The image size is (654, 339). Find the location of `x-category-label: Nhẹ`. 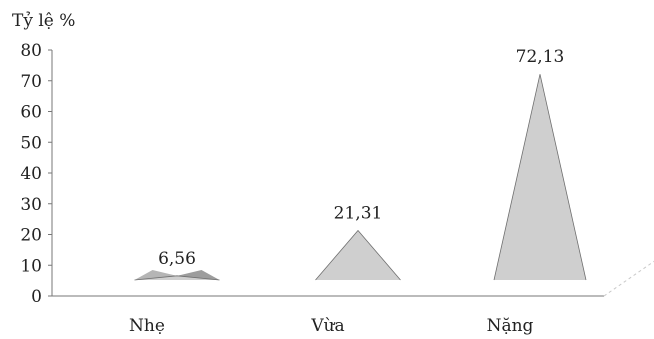

x-category-label: Nhẹ is located at coordinates (147, 326).